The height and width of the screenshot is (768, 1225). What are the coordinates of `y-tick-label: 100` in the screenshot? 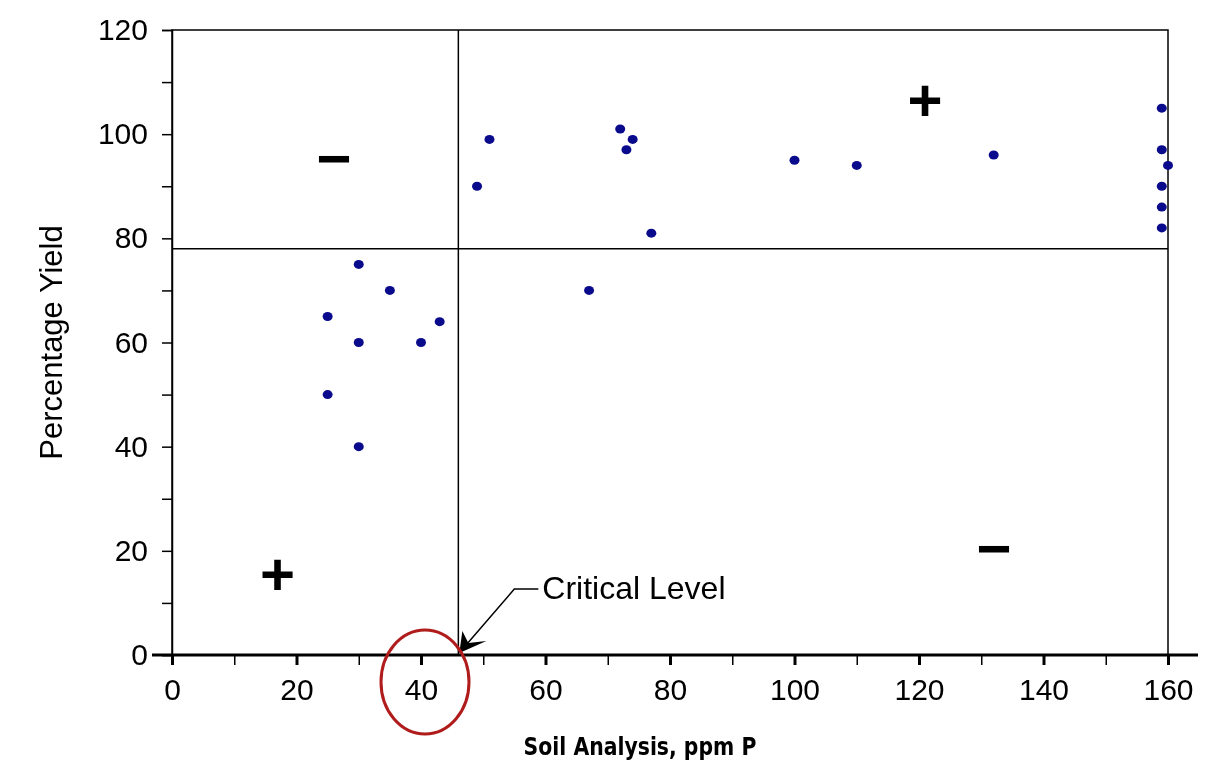 It's located at (122, 134).